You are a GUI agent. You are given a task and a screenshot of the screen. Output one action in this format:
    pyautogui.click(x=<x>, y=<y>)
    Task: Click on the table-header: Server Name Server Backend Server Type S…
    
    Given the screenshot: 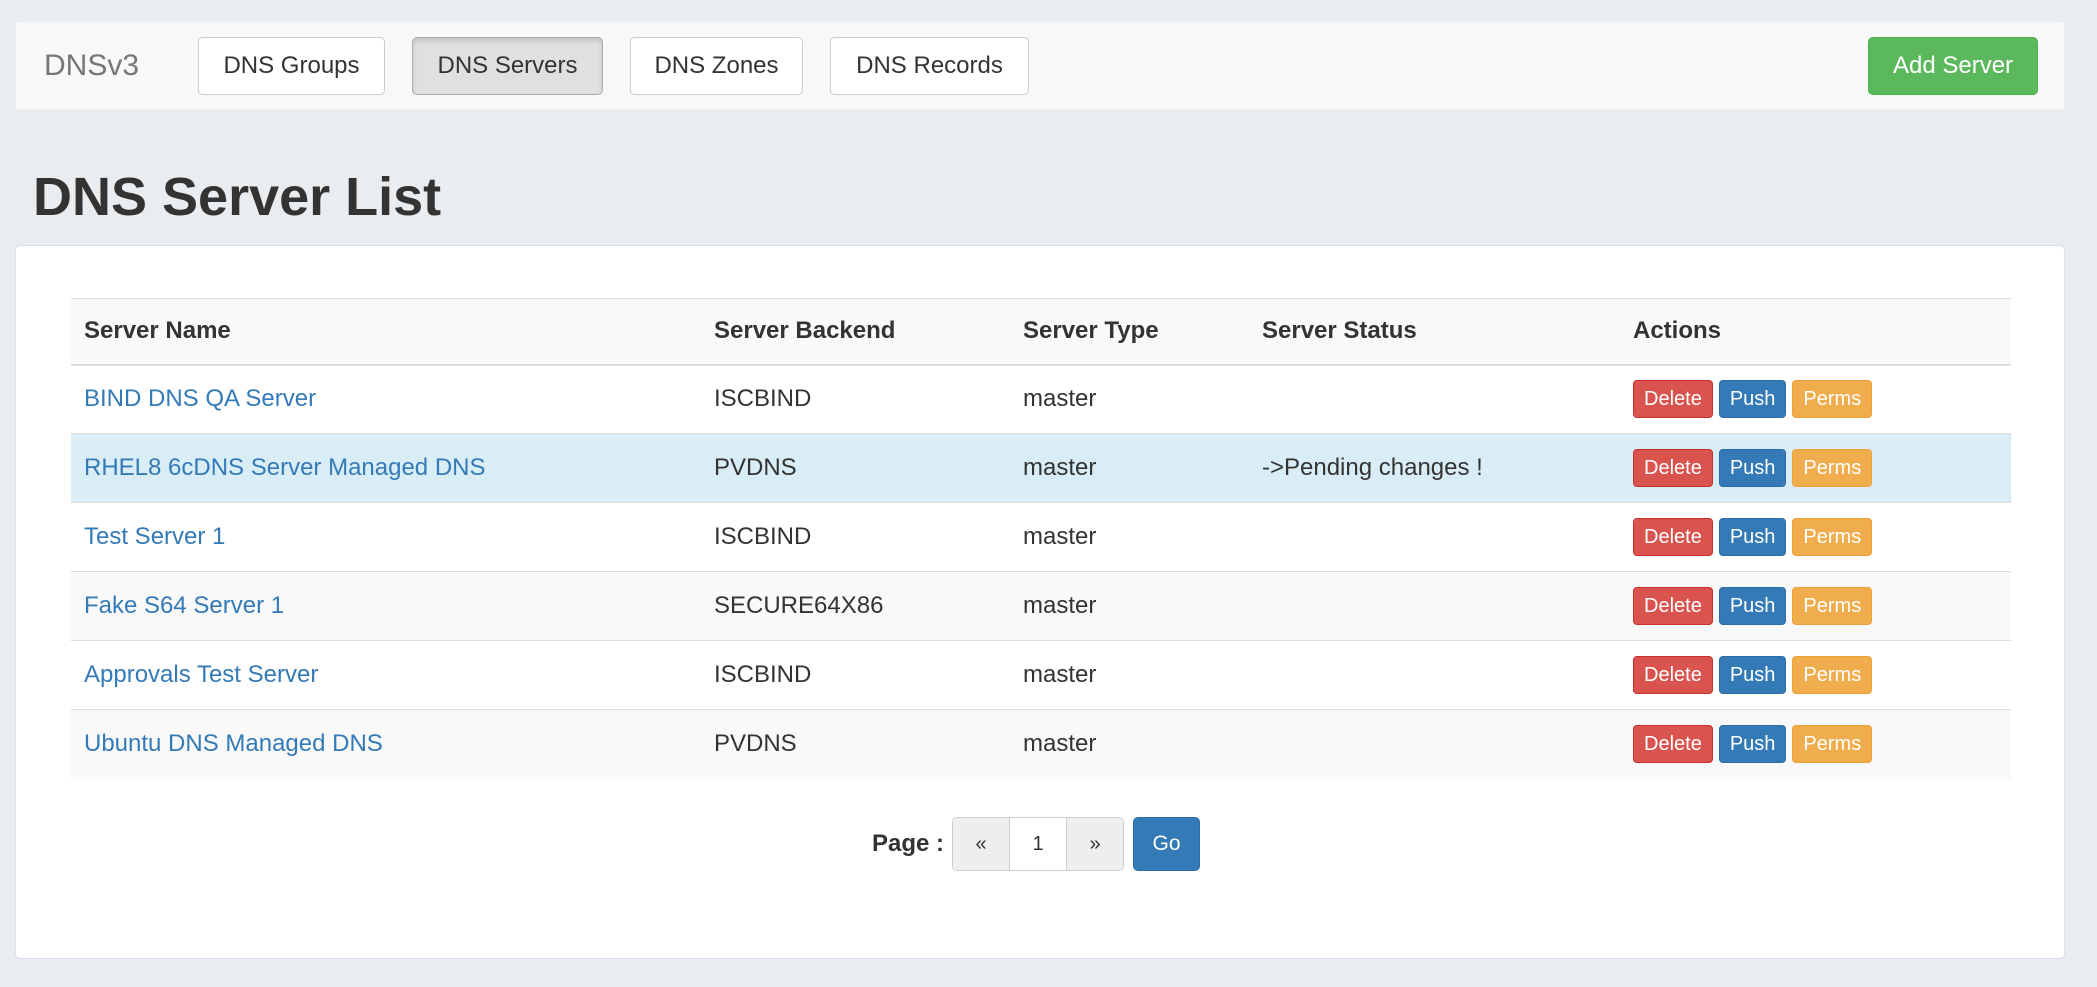 What is the action you would take?
    pyautogui.click(x=1041, y=332)
    